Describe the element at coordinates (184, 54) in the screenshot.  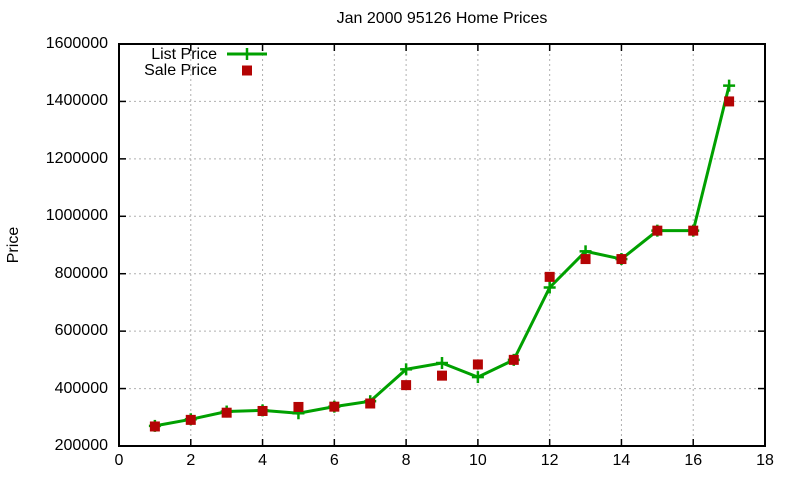
I see `legend-label-list-price: List Price` at that location.